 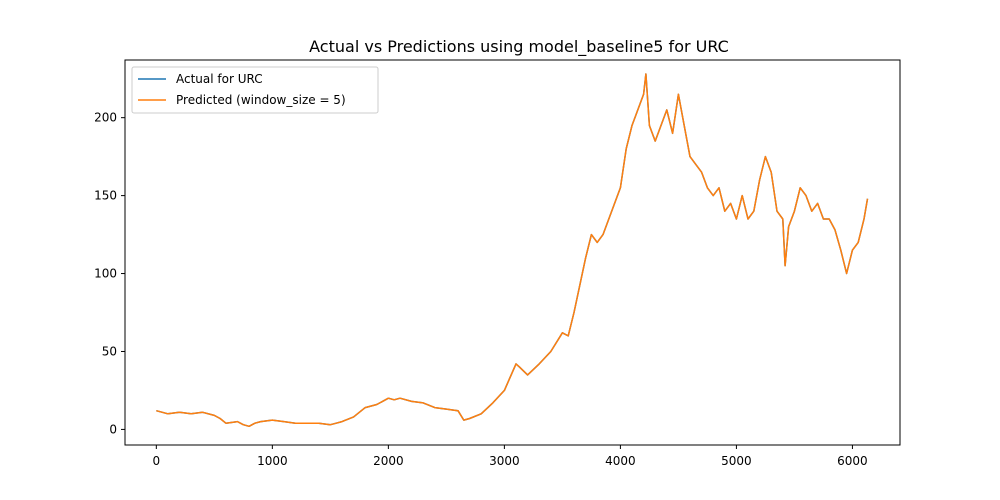 I want to click on x-tick-label: 4000, so click(x=620, y=461).